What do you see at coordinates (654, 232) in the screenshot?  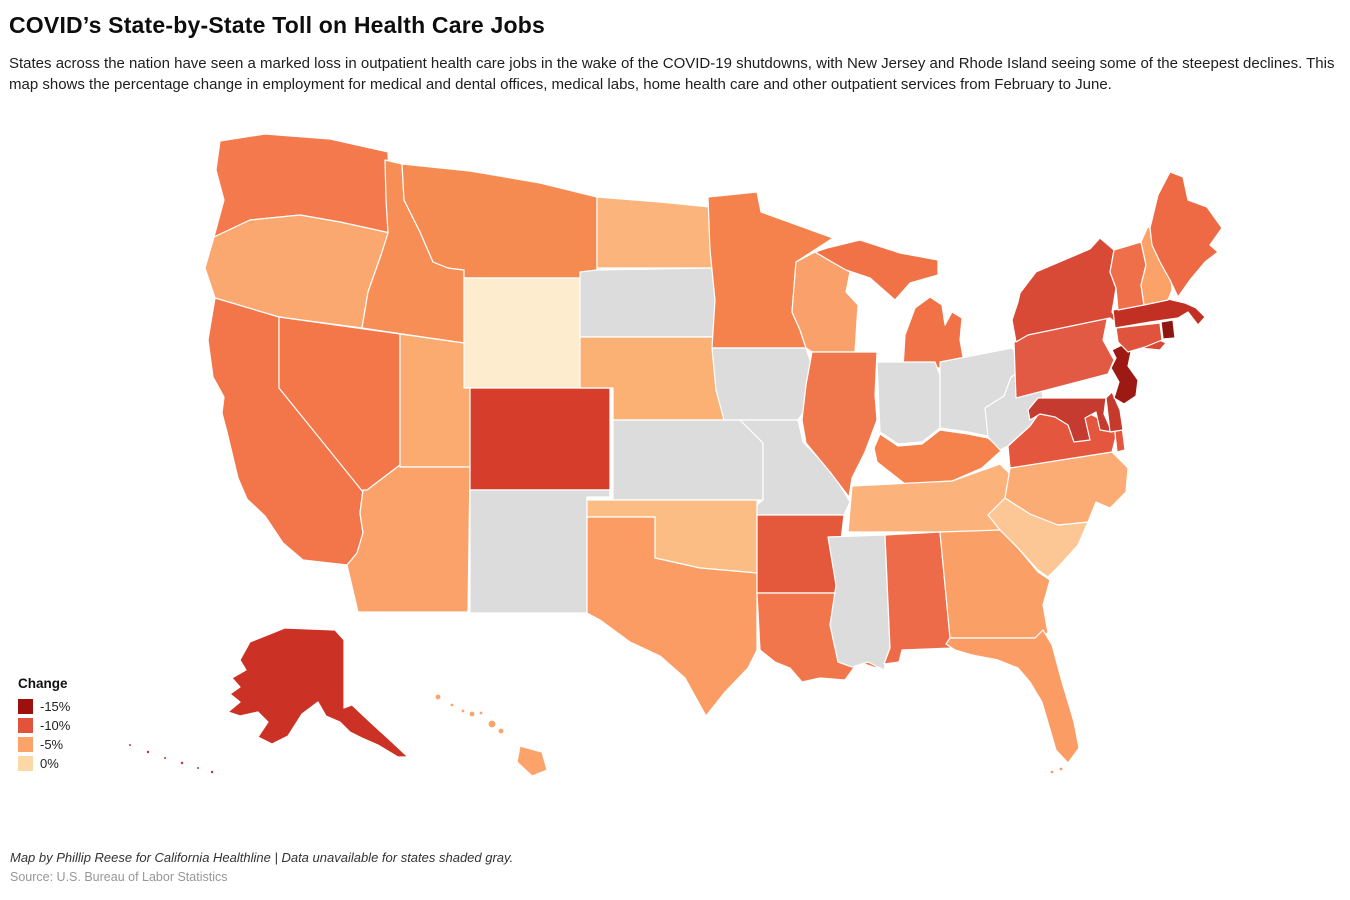 I see `state-north-dakota` at bounding box center [654, 232].